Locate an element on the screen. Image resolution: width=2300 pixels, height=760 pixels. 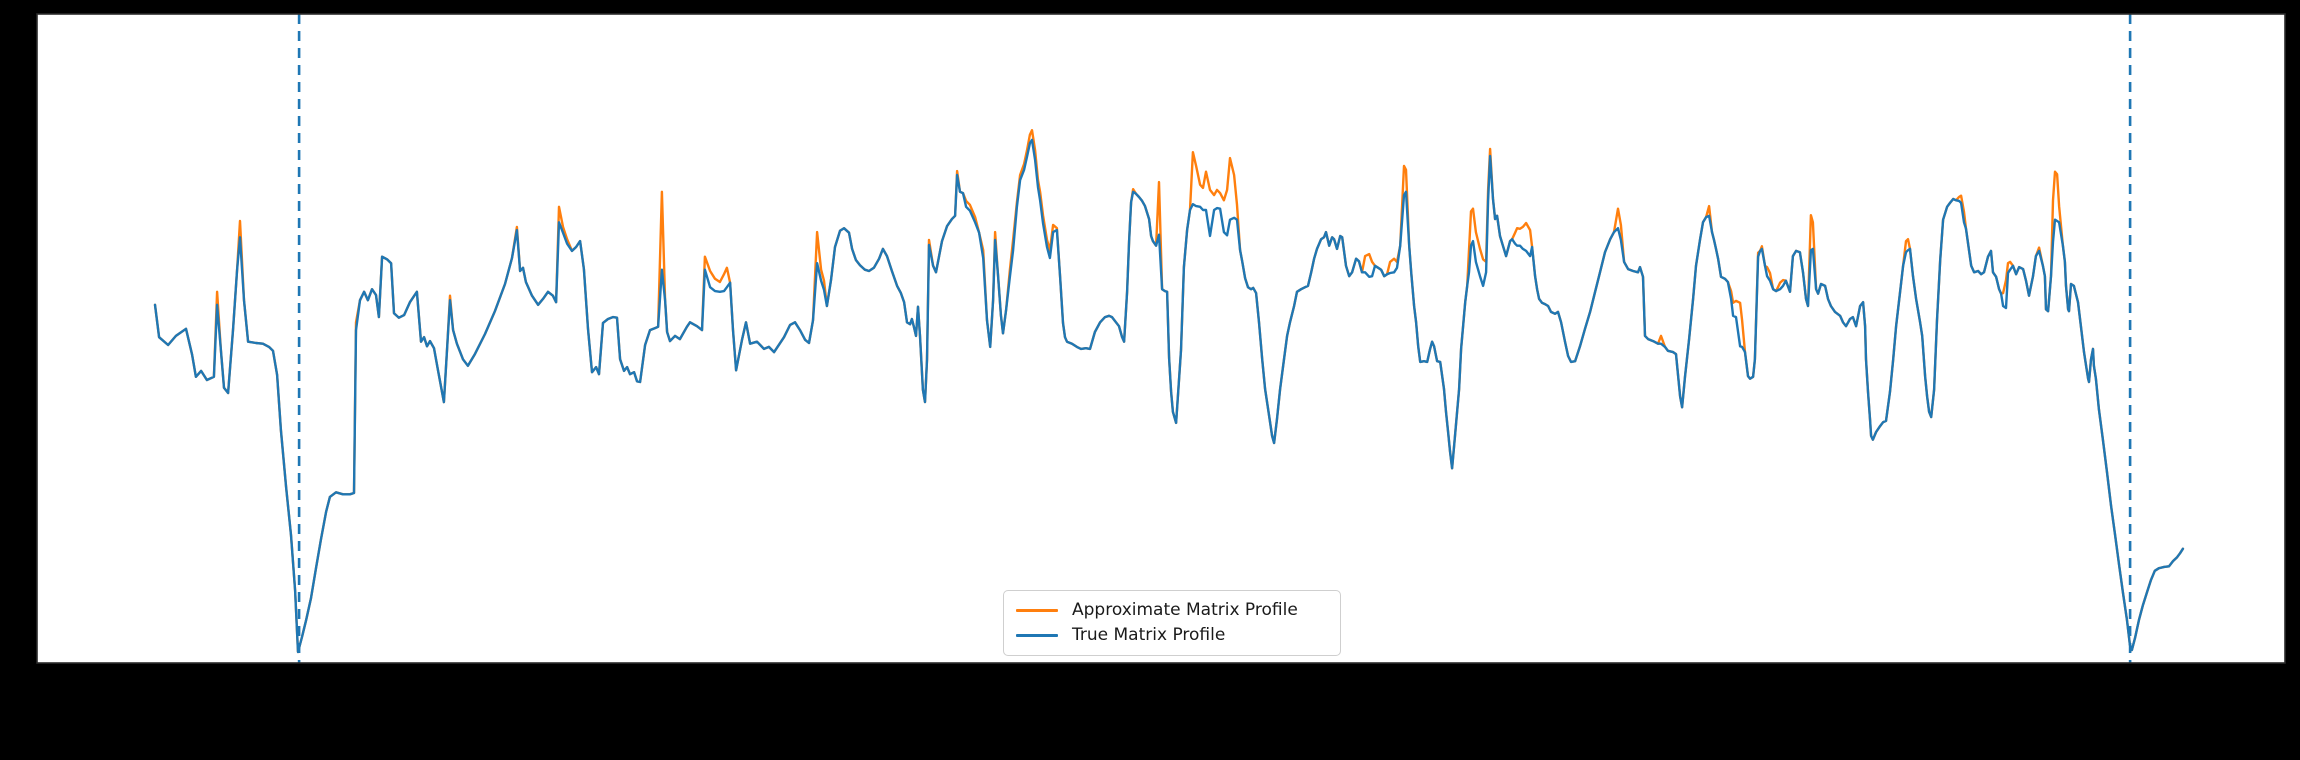
legend-entry-true: True Matrix Profile is located at coordinates (1172, 635).